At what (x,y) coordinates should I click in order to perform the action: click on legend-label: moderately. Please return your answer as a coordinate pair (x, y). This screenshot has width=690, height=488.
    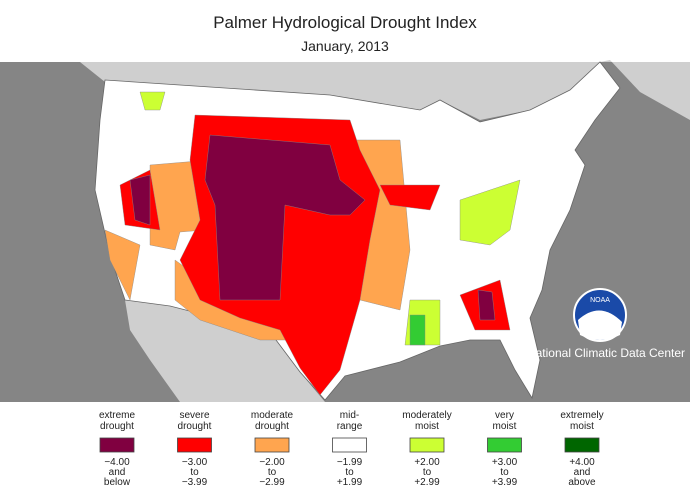
    Looking at the image, I should click on (426, 415).